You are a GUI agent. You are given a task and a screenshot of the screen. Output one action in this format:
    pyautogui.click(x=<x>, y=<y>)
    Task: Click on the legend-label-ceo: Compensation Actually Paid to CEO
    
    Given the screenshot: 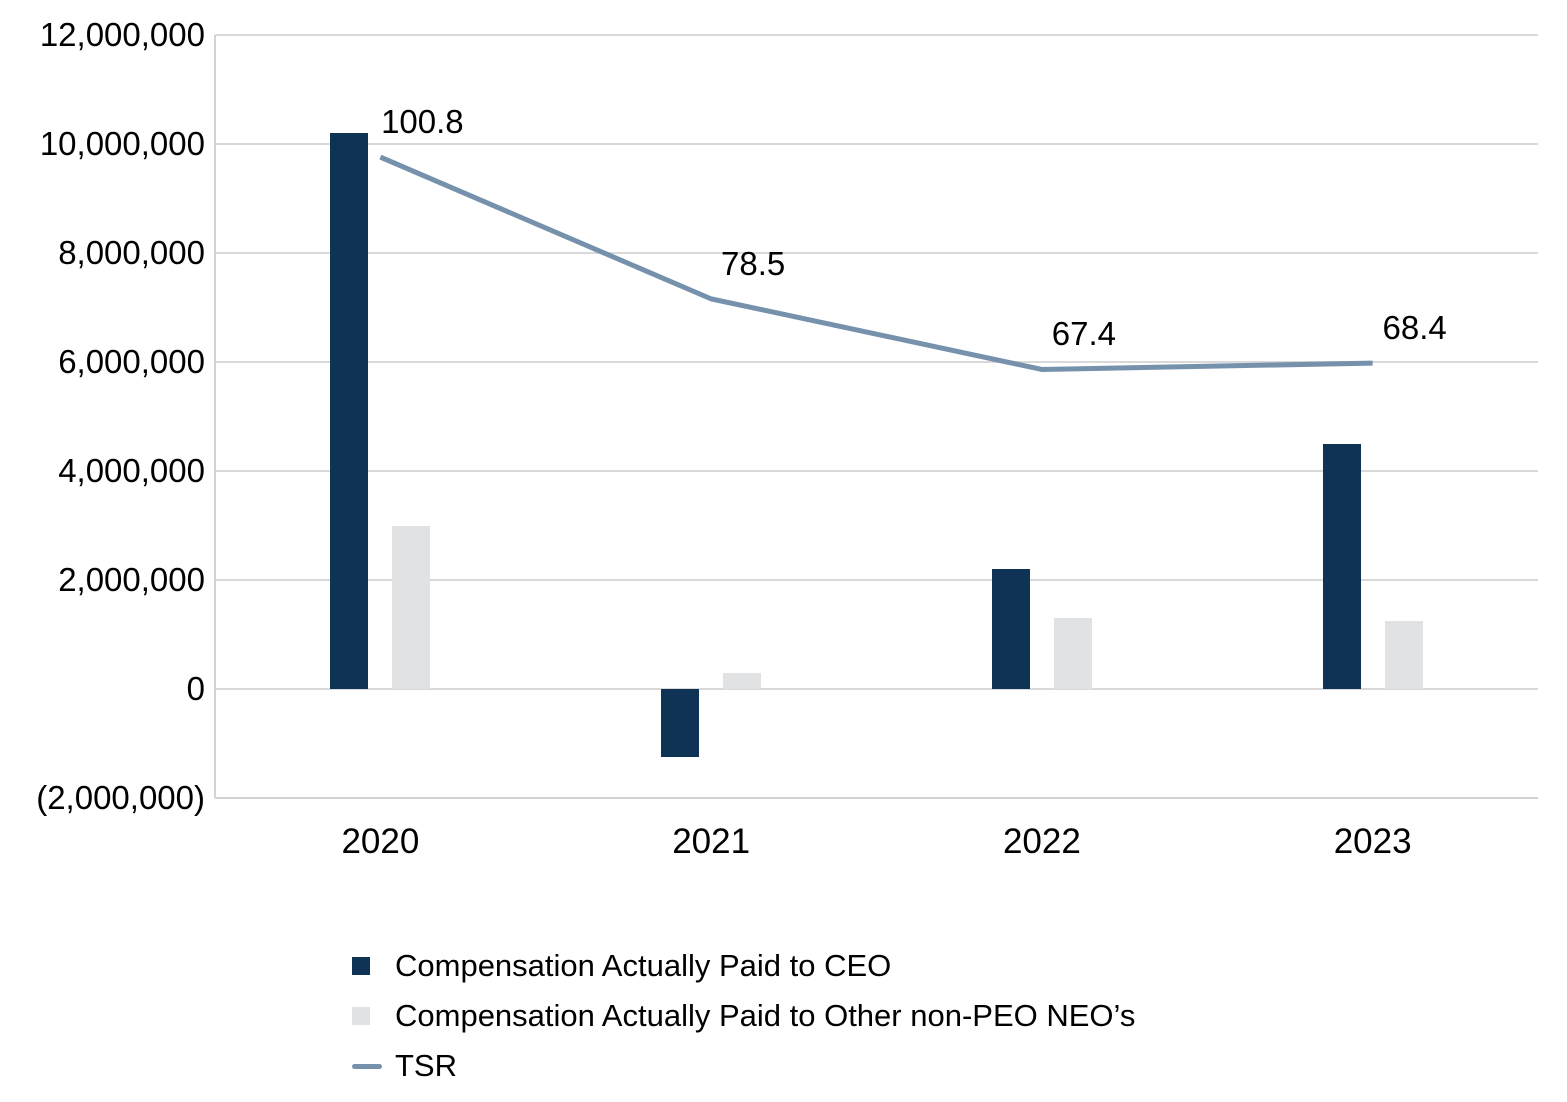 What is the action you would take?
    pyautogui.click(x=643, y=965)
    